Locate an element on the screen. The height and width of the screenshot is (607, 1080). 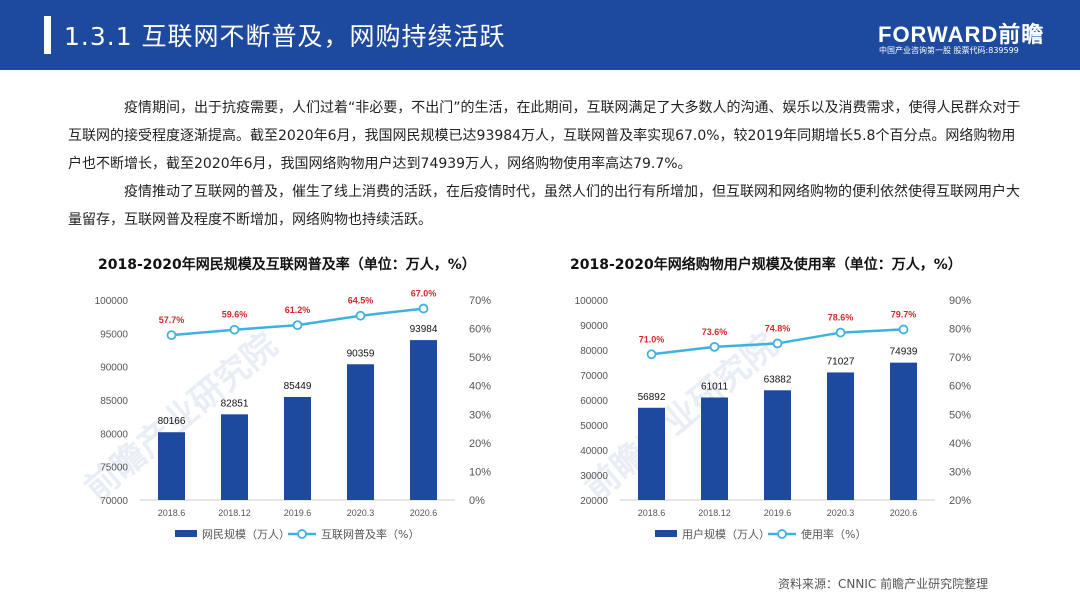
bar-value-label: 74939 is located at coordinates (904, 352).